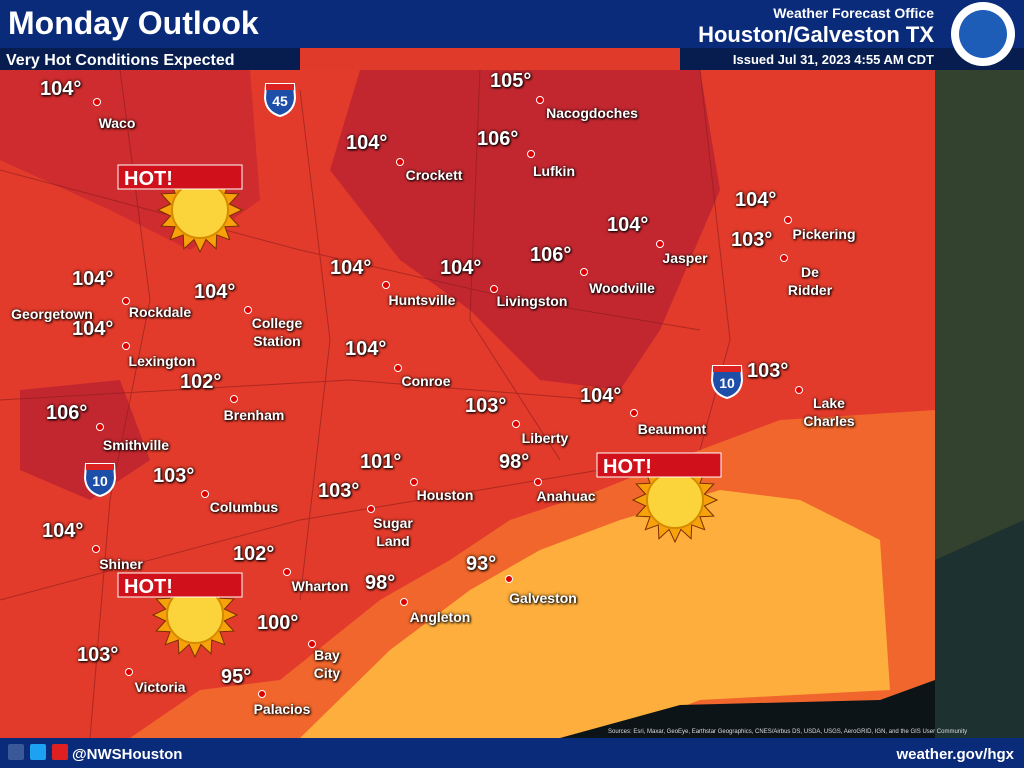  I want to click on city-name: Sugar Land, so click(393, 532).